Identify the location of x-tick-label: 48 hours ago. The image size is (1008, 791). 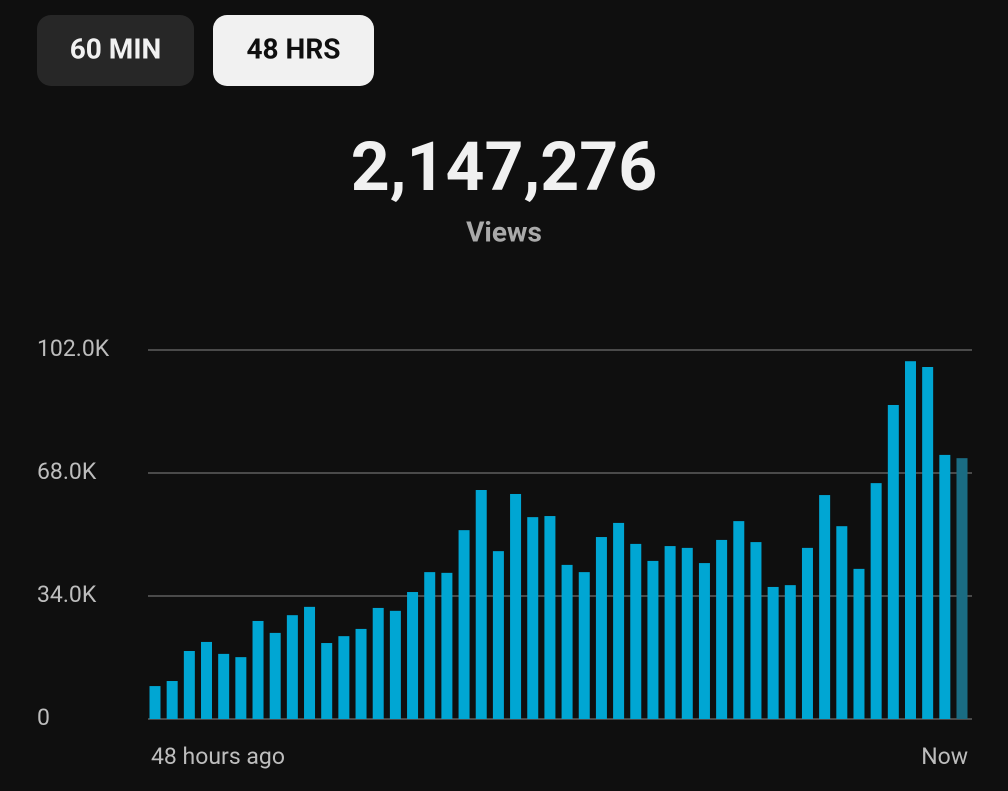
(218, 756).